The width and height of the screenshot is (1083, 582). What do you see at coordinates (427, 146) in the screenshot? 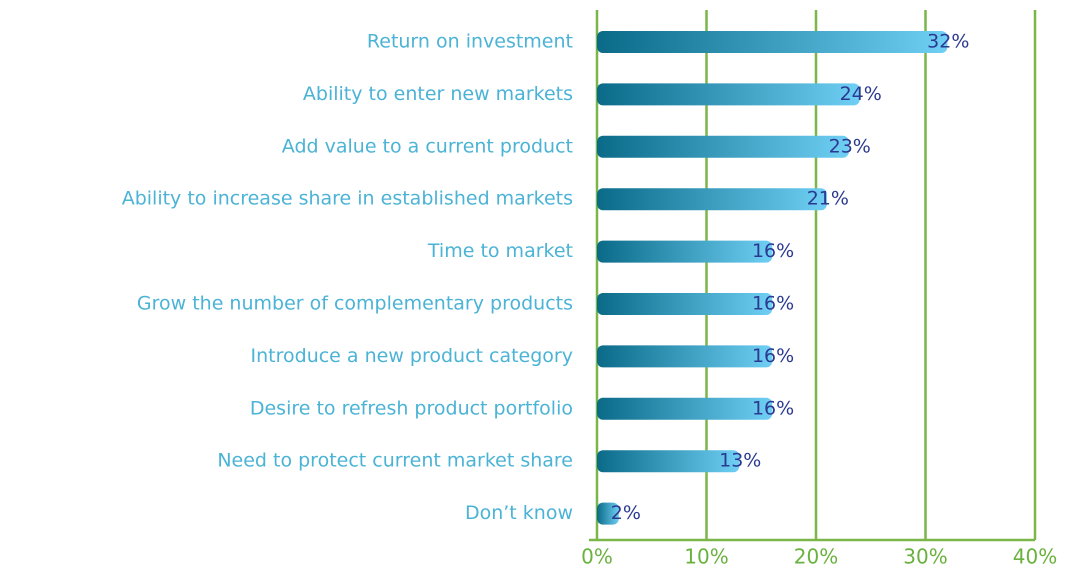
I see `category-label: Add value to a current product` at bounding box center [427, 146].